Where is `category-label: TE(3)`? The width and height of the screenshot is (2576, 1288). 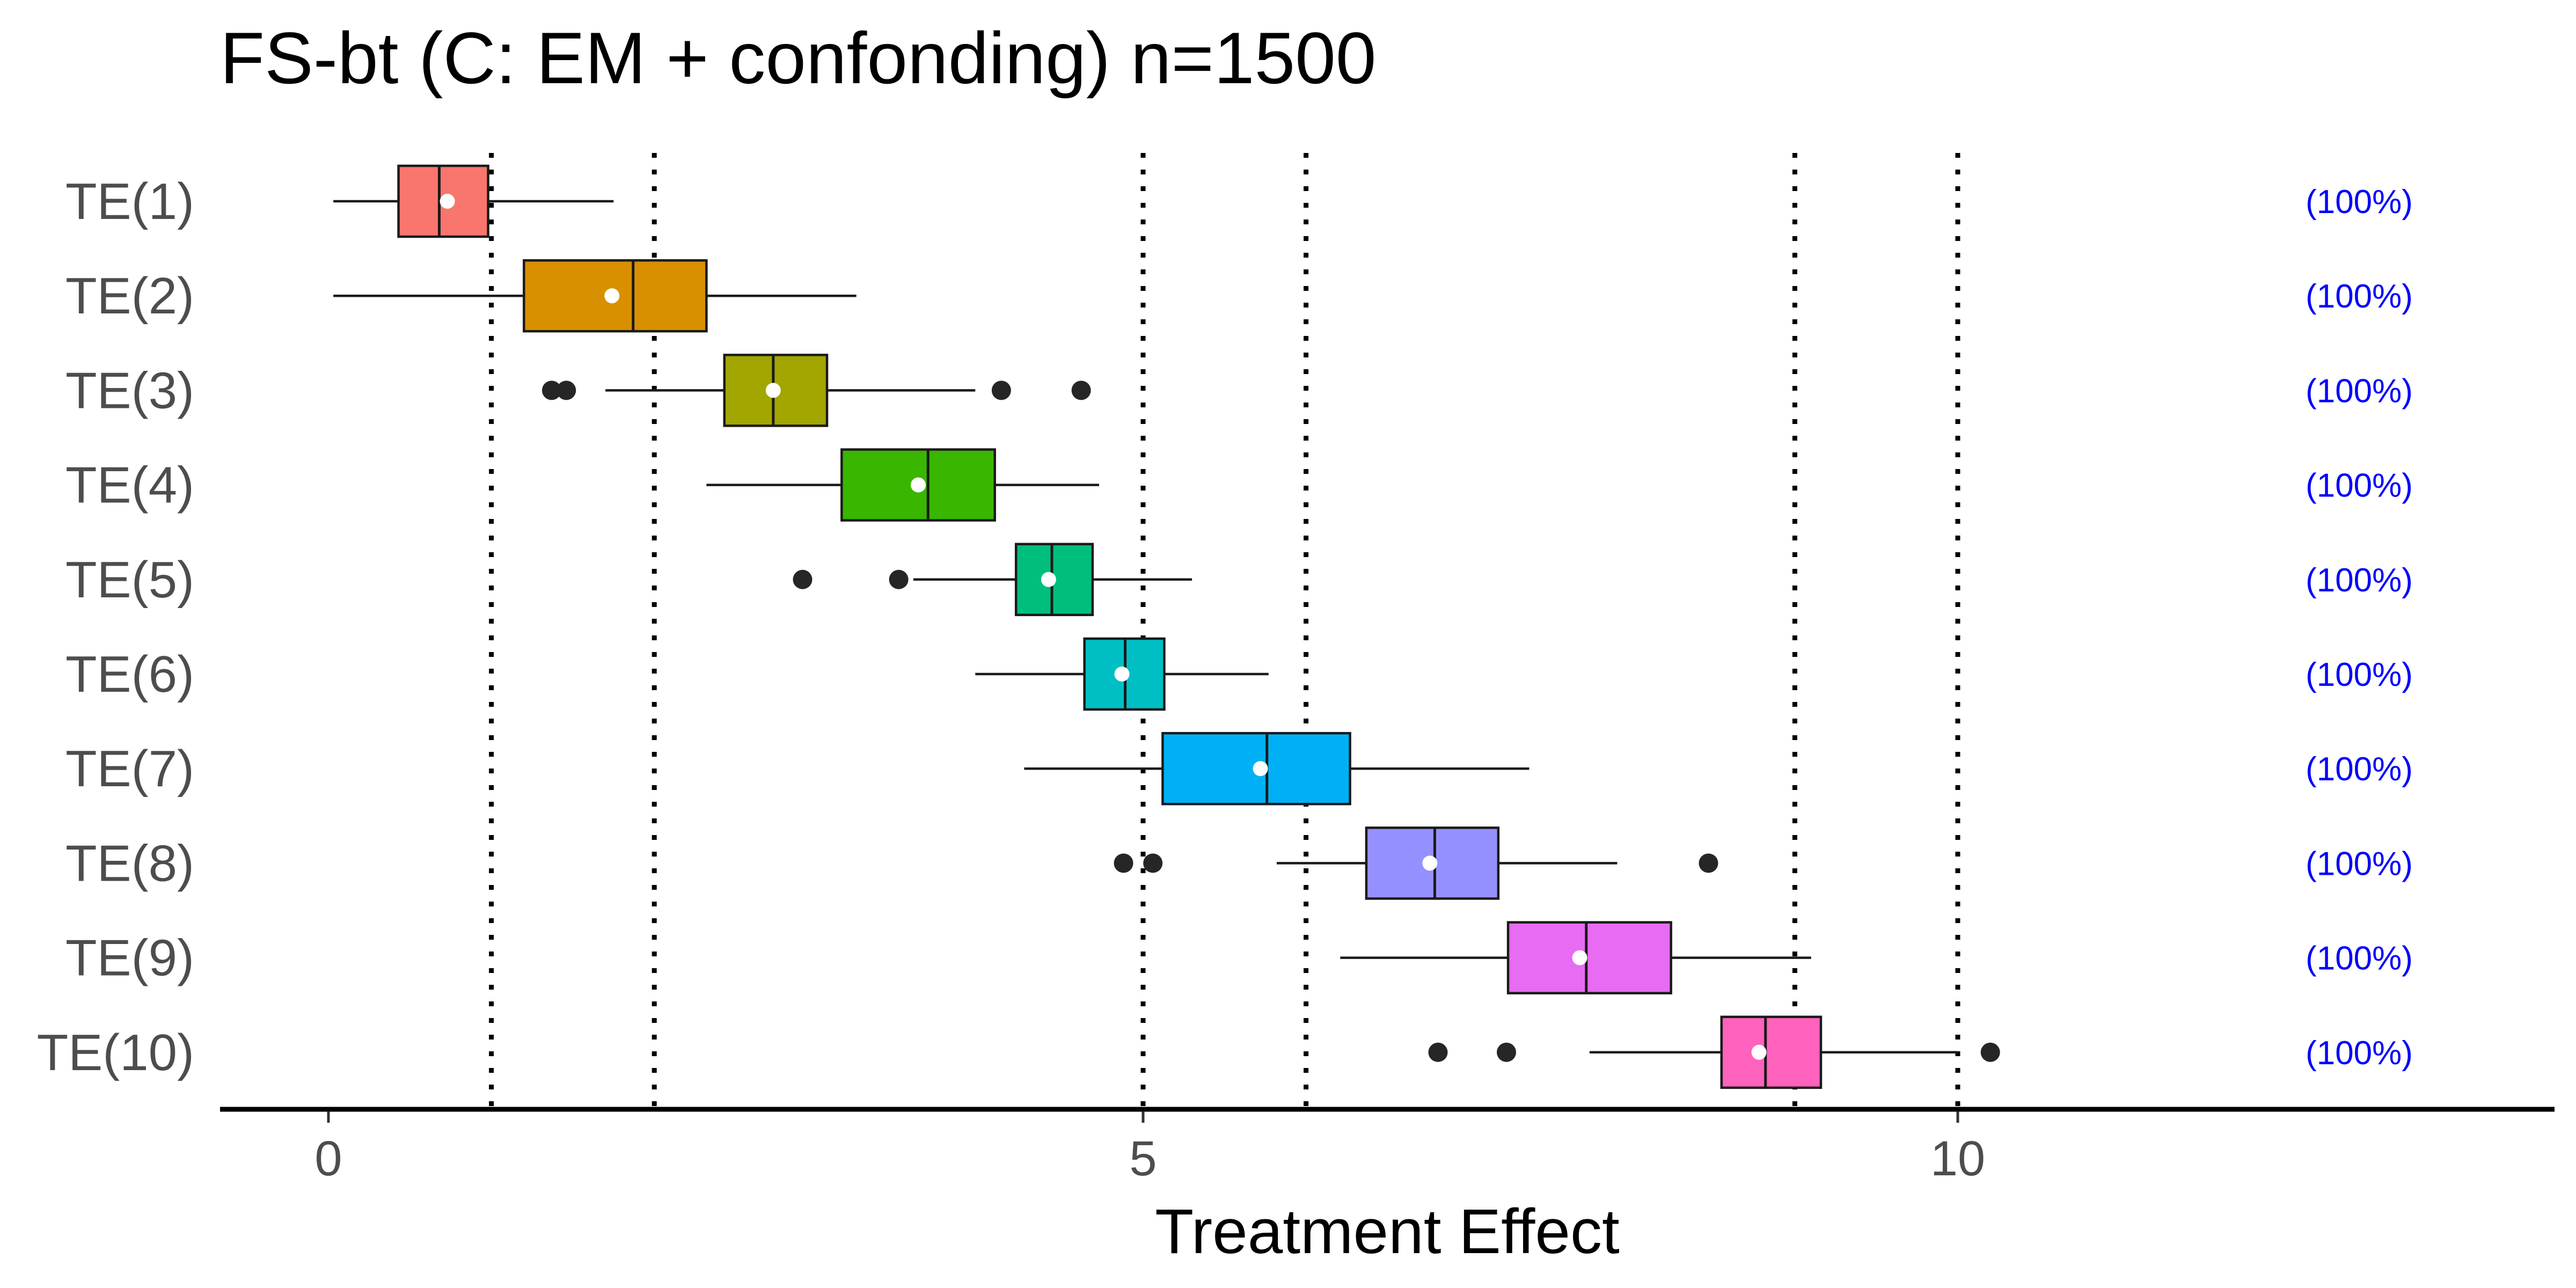 category-label: TE(3) is located at coordinates (129, 390).